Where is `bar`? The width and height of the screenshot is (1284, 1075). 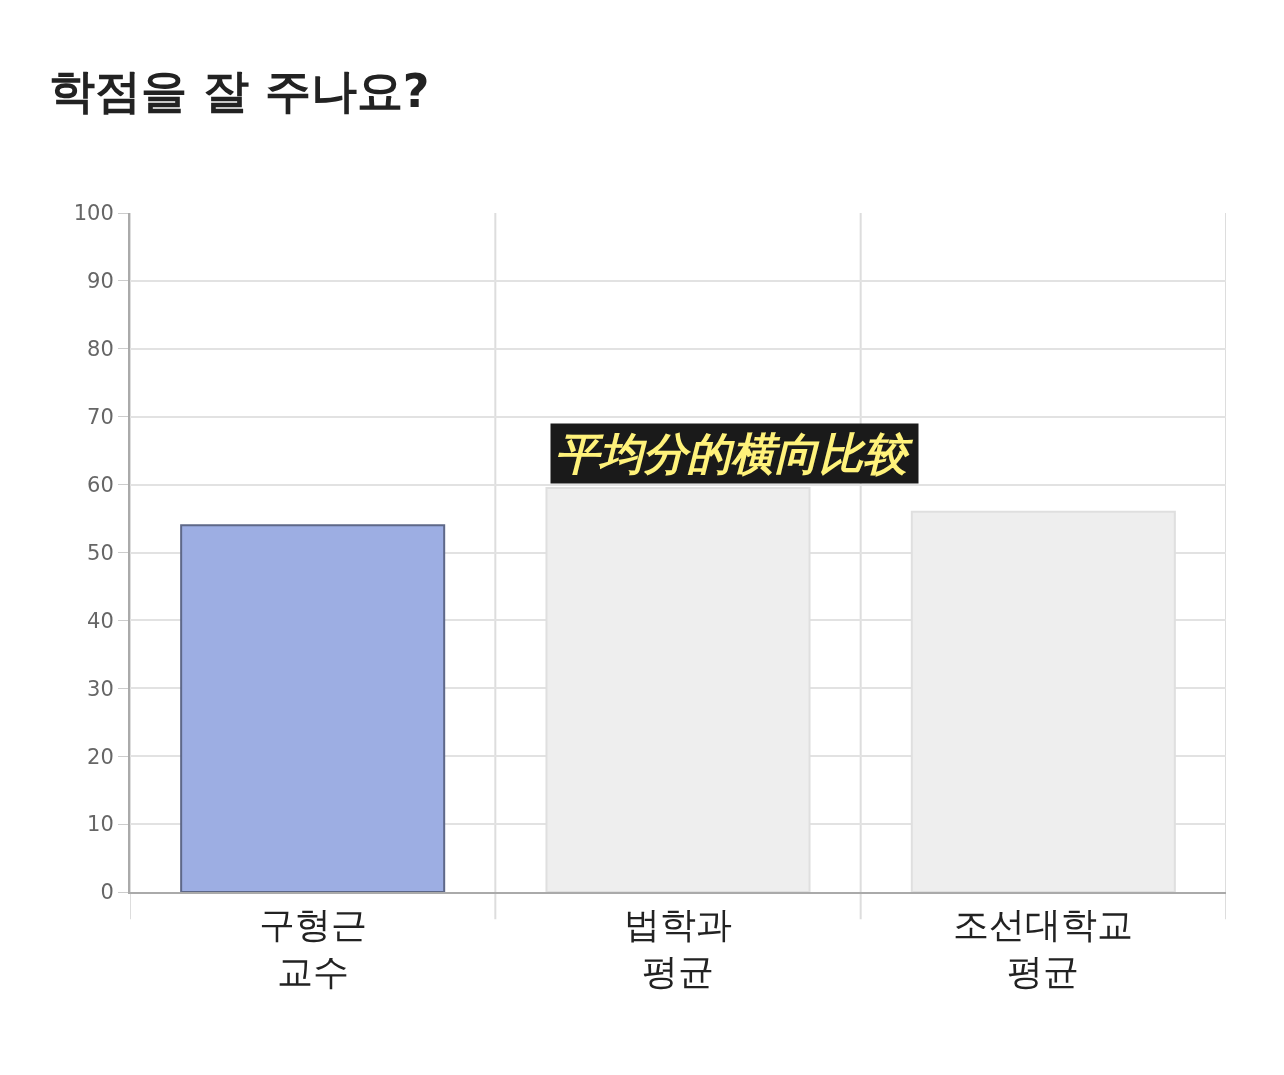 bar is located at coordinates (313, 708).